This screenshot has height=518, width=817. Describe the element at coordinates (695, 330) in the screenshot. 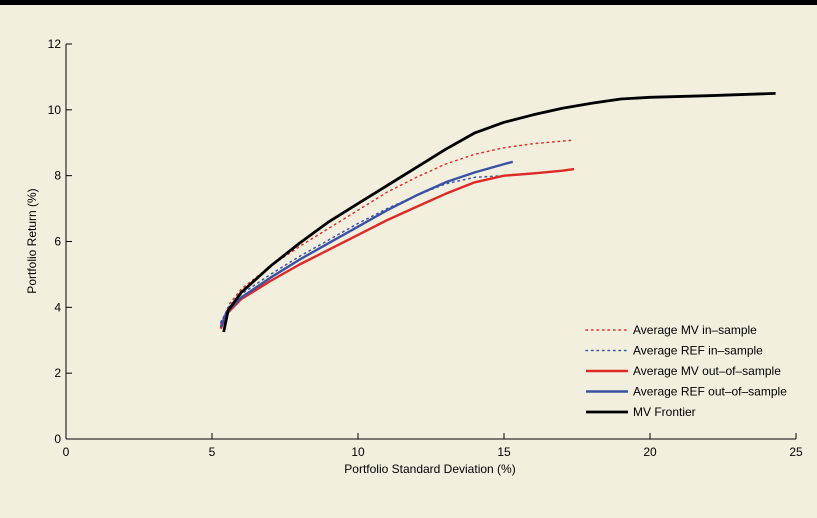

I see `legend-label-0: Average MV in–sample` at that location.